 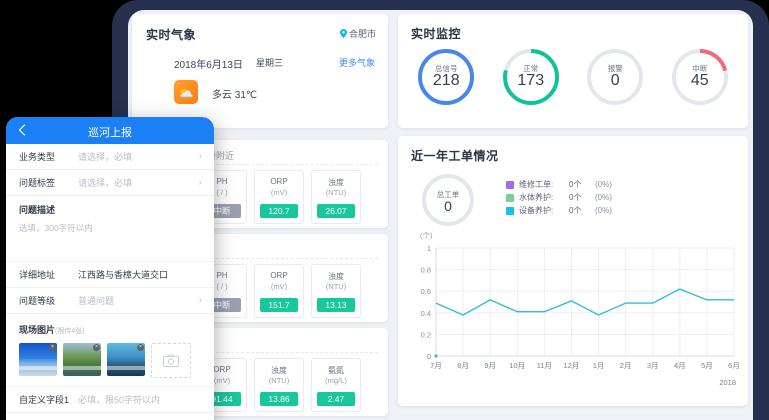 What do you see at coordinates (37, 275) in the screenshot?
I see `form-row-label: 详细地址` at bounding box center [37, 275].